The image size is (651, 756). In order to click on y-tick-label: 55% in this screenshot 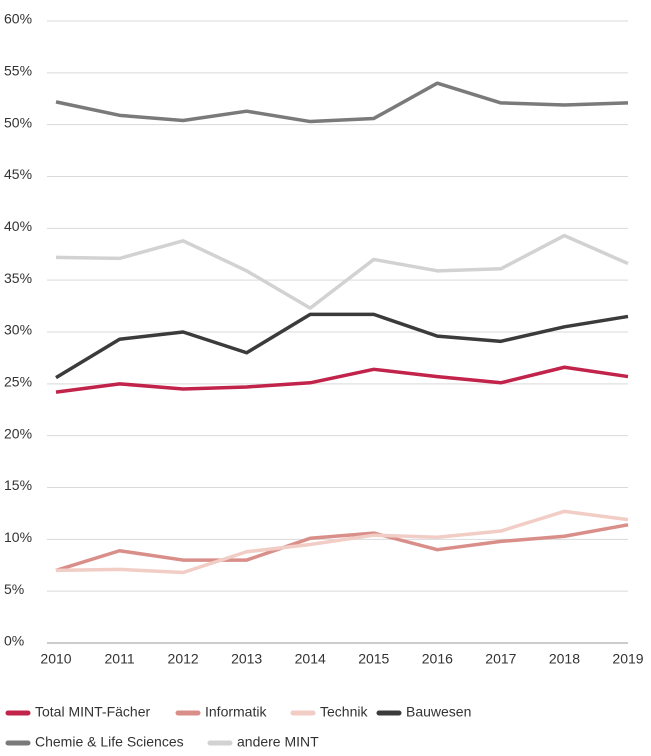, I will do `click(18, 71)`.